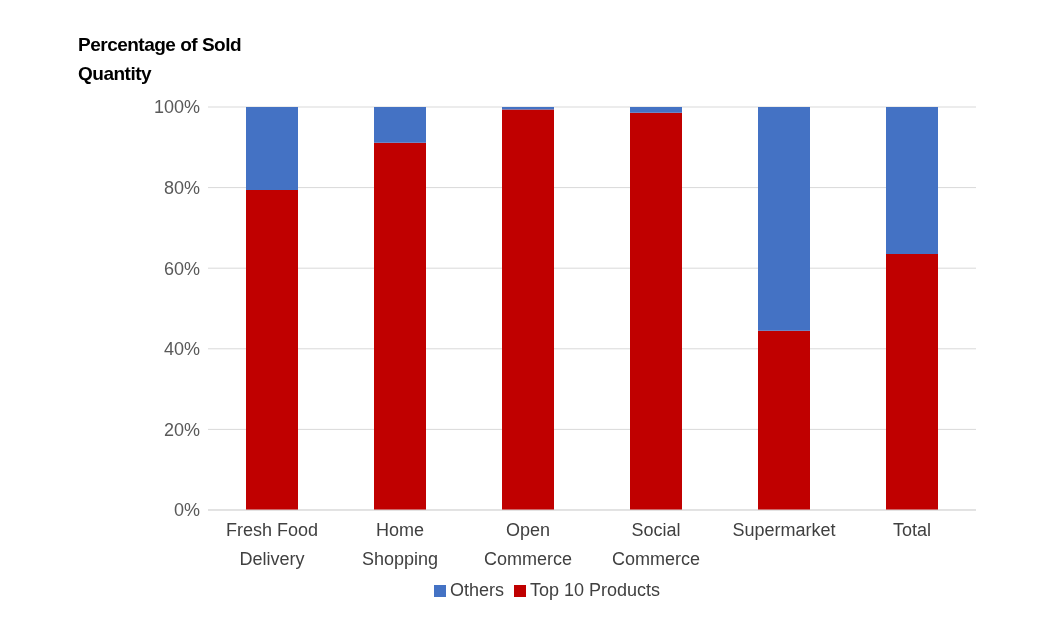 This screenshot has height=619, width=1060. I want to click on y-tick-label: 80%, so click(181, 187).